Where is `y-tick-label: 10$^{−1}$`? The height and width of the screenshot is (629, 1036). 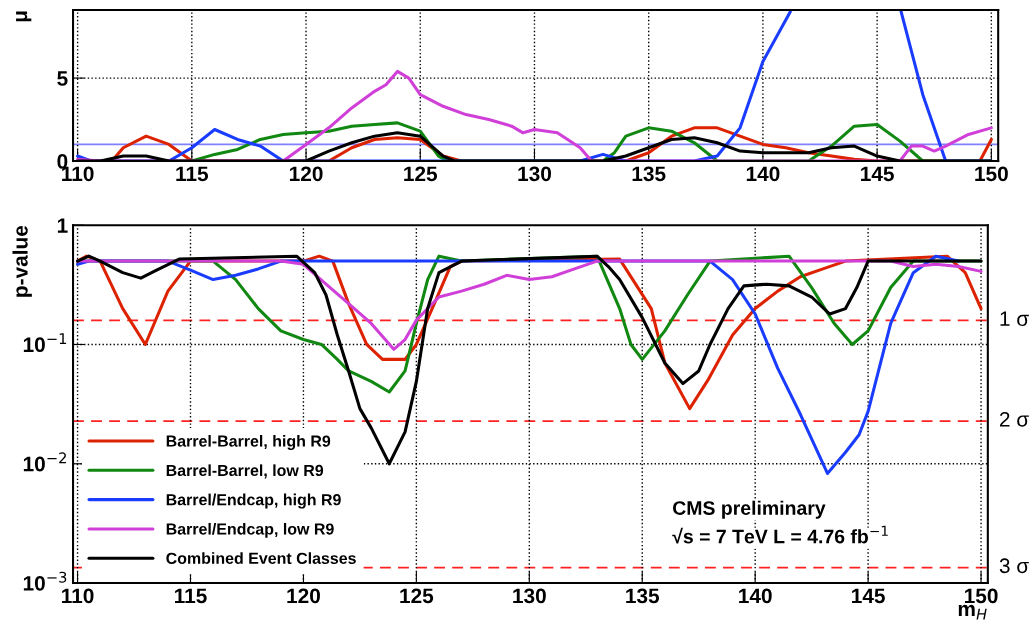
y-tick-label: 10$^{−1}$ is located at coordinates (45, 343).